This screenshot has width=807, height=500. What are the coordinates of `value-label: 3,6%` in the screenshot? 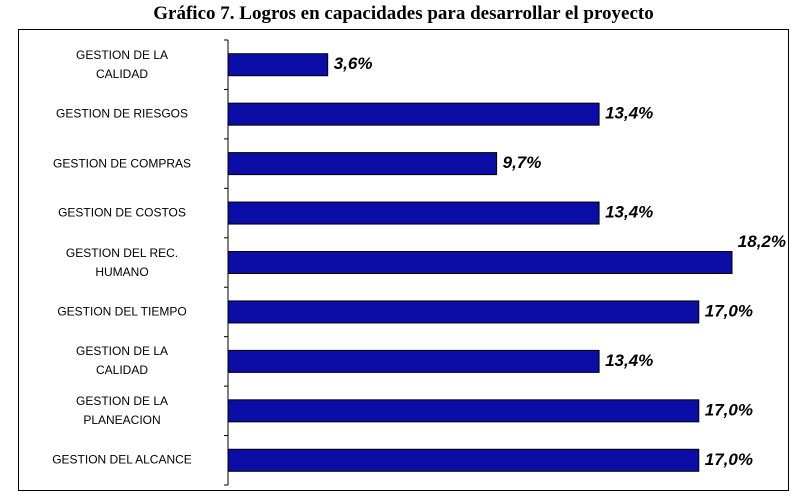 It's located at (353, 63).